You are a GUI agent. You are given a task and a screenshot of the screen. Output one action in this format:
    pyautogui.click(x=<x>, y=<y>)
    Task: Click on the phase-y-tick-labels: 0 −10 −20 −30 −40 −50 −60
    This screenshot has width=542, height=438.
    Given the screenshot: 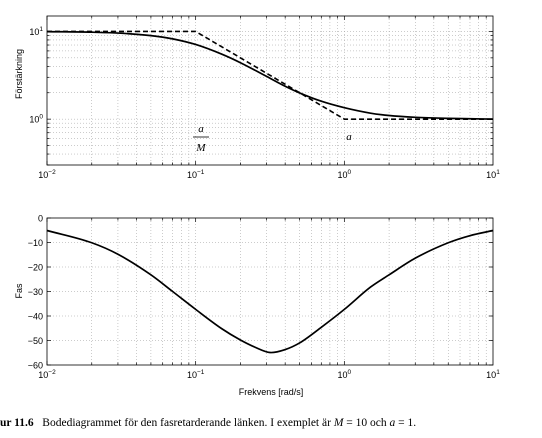 What is the action you would take?
    pyautogui.click(x=35, y=292)
    